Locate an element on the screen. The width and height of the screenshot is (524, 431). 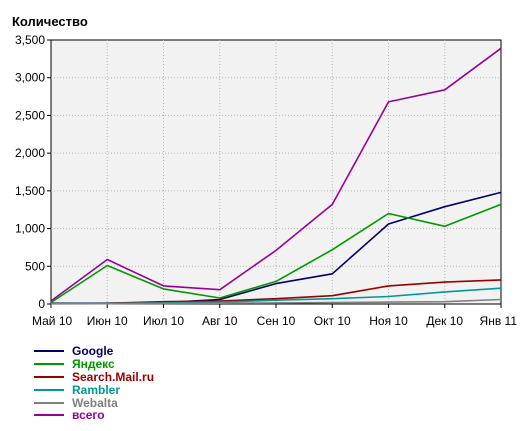
y-tick-label: 500 is located at coordinates (35, 266).